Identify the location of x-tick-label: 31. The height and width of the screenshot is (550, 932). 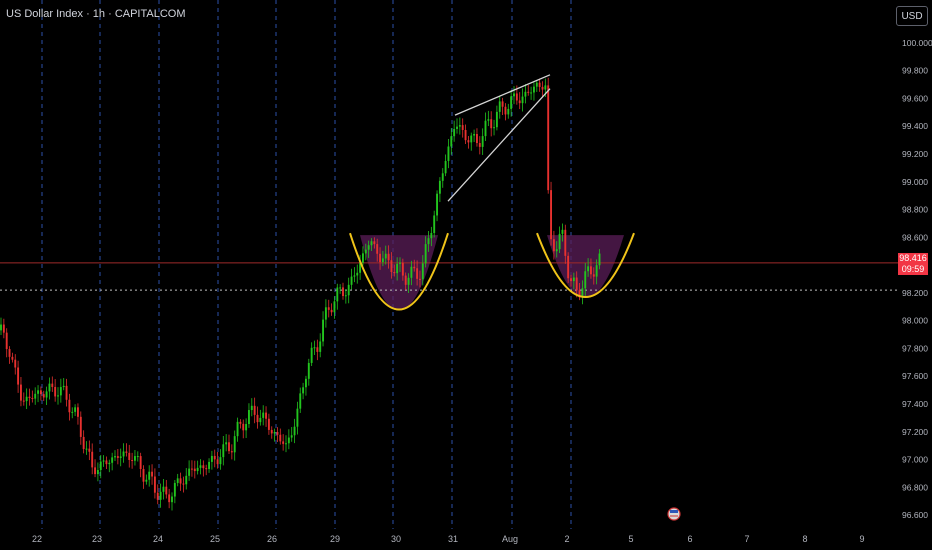
(453, 539).